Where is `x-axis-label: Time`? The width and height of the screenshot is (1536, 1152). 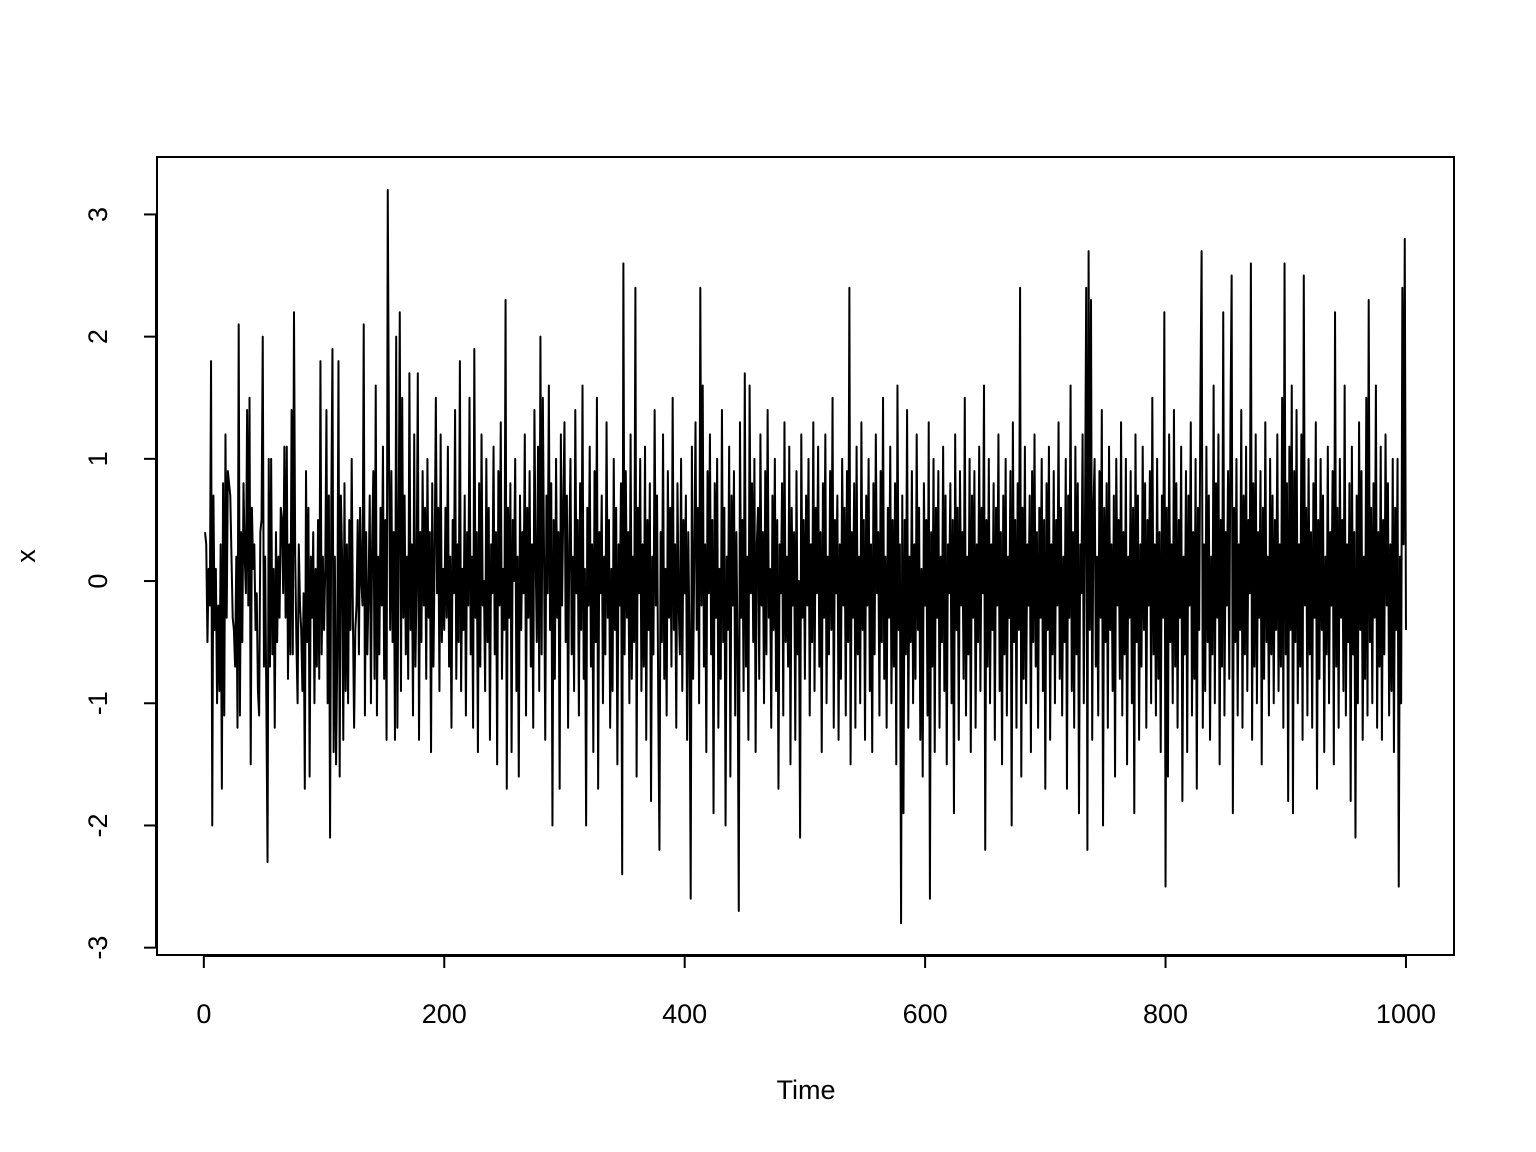 x-axis-label: Time is located at coordinates (806, 1090).